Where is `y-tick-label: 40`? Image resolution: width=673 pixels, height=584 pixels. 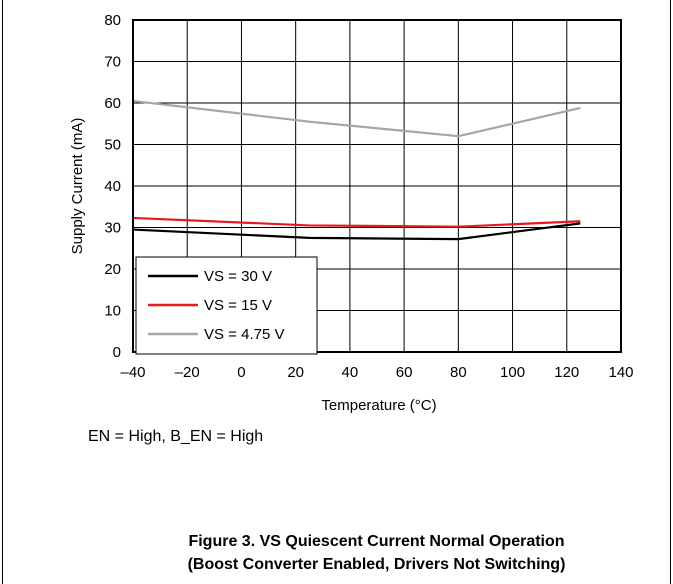 y-tick-label: 40 is located at coordinates (112, 186).